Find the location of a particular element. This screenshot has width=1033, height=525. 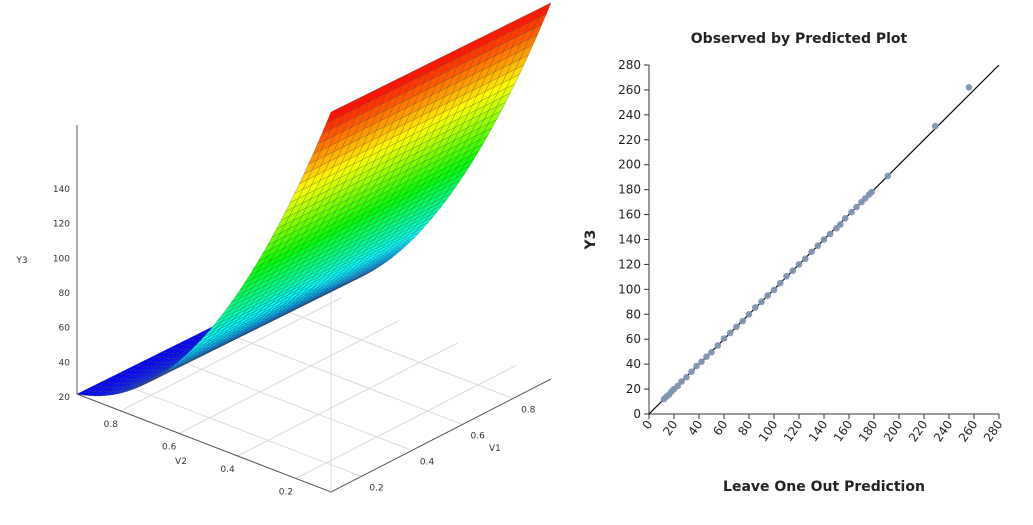

x-tick-label: 180 is located at coordinates (868, 431).